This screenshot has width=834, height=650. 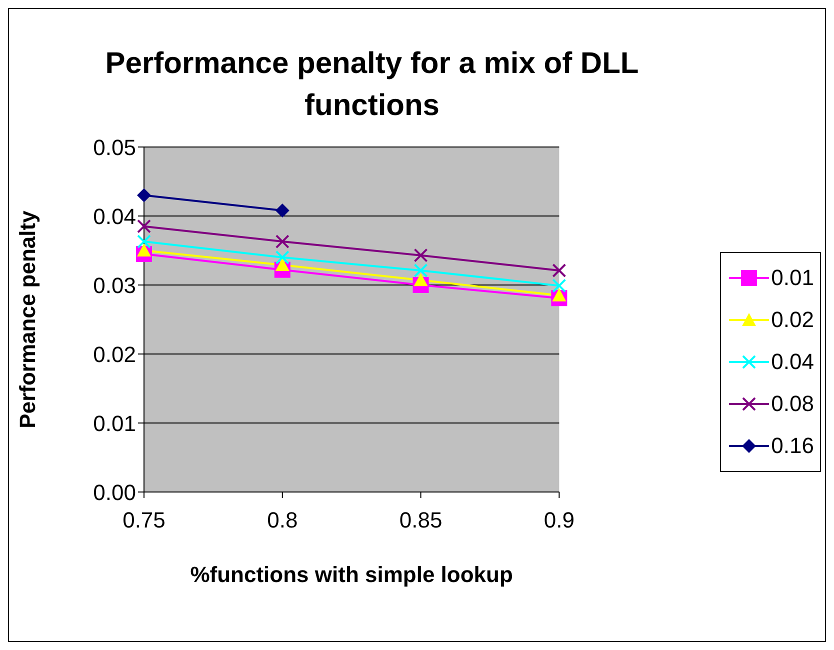 I want to click on legend-label: 0.02, so click(x=792, y=320).